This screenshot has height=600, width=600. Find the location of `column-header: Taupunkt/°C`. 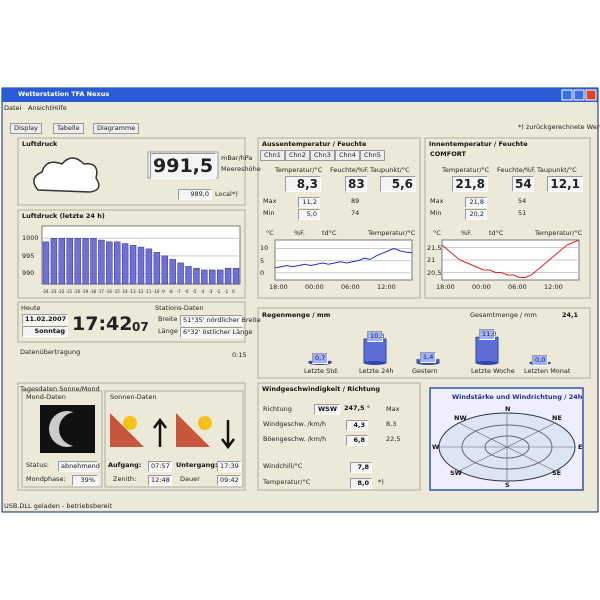

column-header: Taupunkt/°C is located at coordinates (390, 170).